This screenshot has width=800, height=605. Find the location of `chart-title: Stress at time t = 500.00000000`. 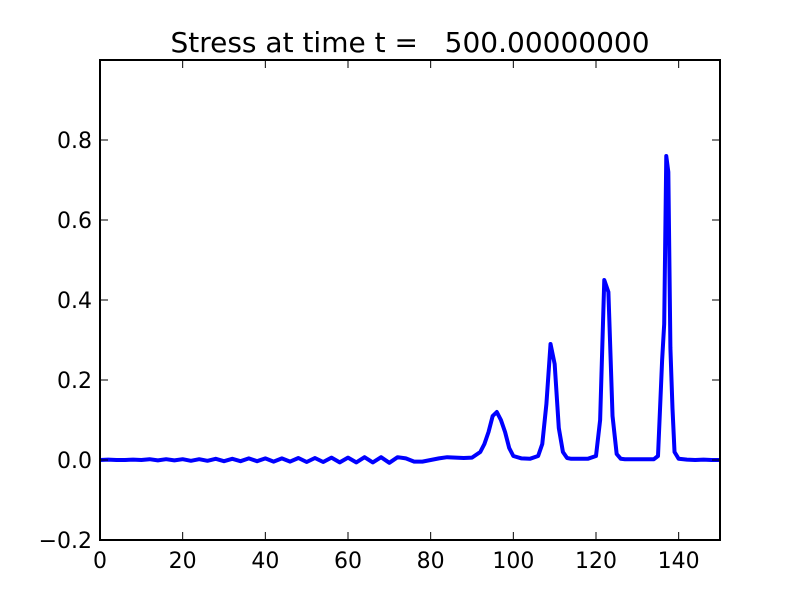

chart-title: Stress at time t = 500.00000000 is located at coordinates (409, 42).